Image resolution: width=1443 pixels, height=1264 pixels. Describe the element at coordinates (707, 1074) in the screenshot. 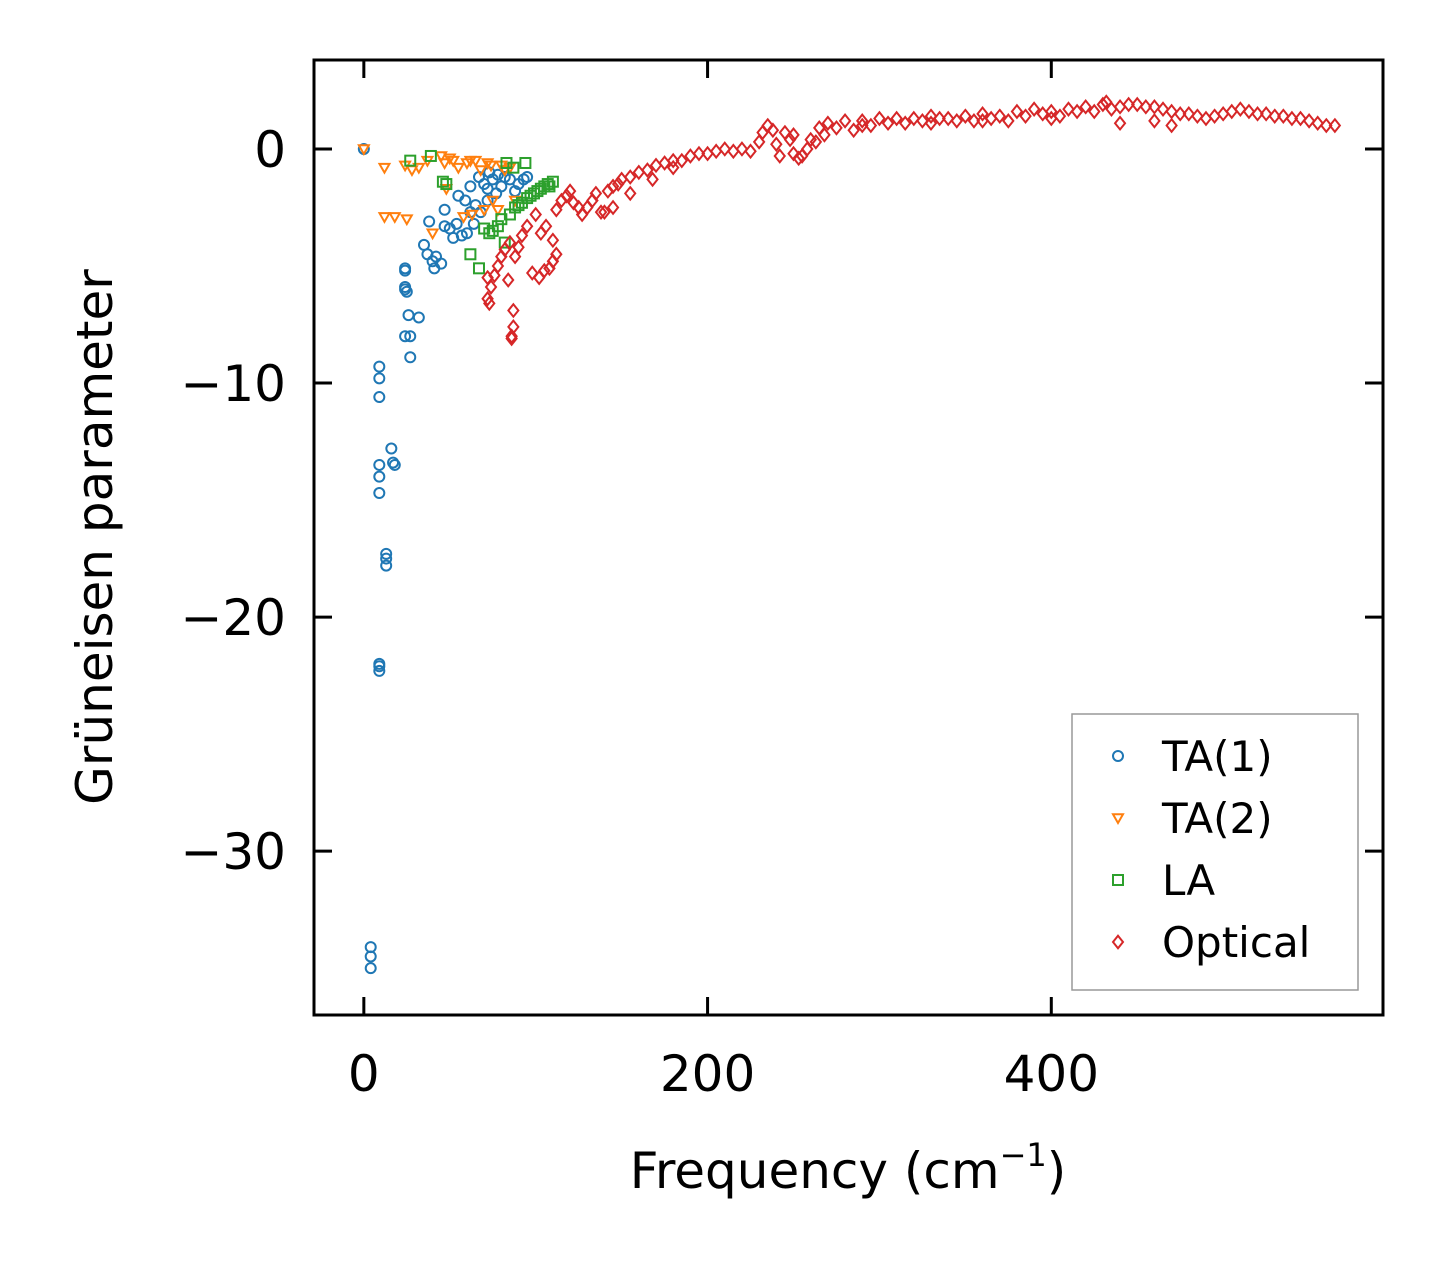

I see `x-tick-label: 200` at that location.